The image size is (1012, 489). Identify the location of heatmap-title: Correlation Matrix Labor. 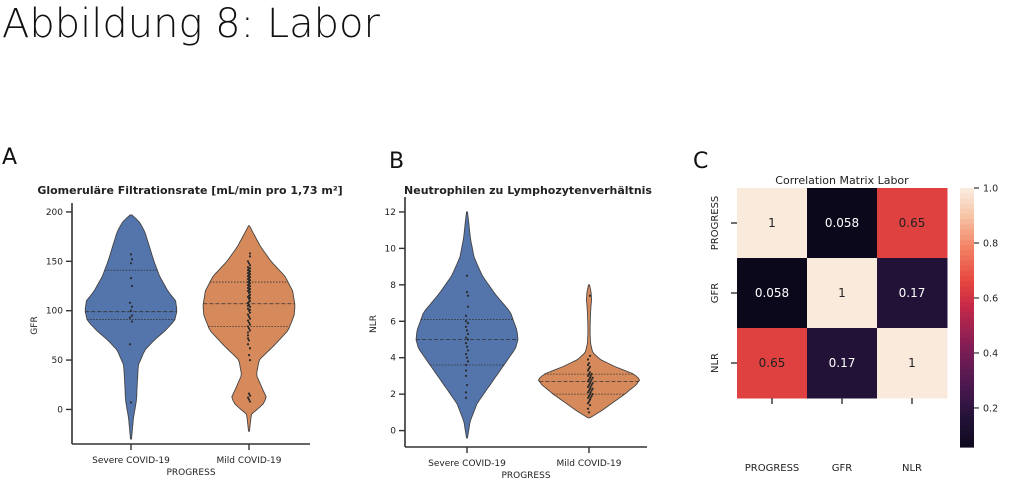
(842, 180).